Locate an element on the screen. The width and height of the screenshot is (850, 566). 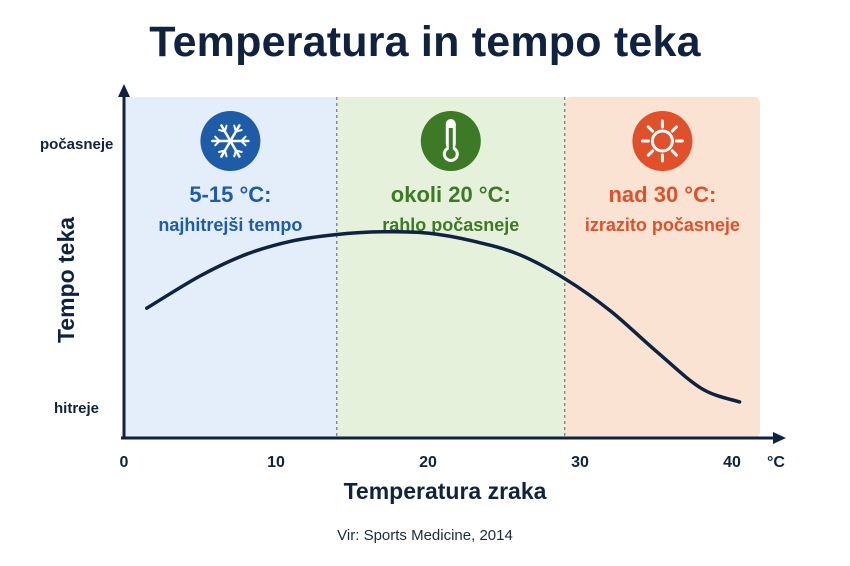
thermometer-icon is located at coordinates (450, 141).